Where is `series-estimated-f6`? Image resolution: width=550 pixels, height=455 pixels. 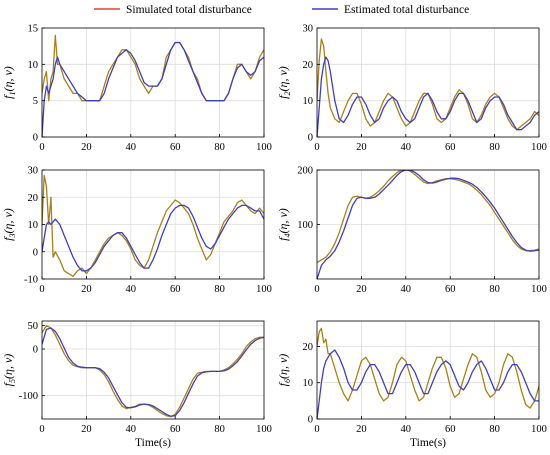 series-estimated-f6 is located at coordinates (428, 384).